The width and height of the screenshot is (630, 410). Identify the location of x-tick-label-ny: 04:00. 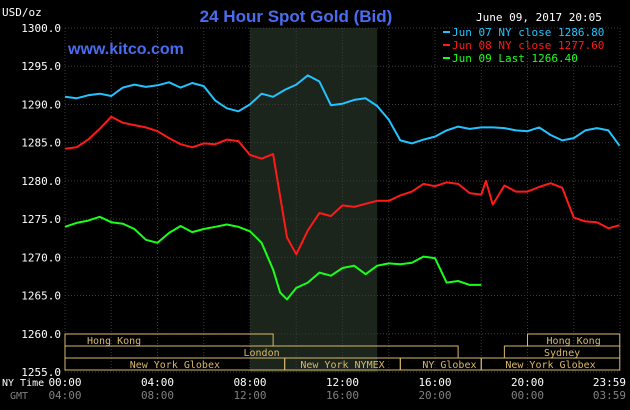
(157, 382).